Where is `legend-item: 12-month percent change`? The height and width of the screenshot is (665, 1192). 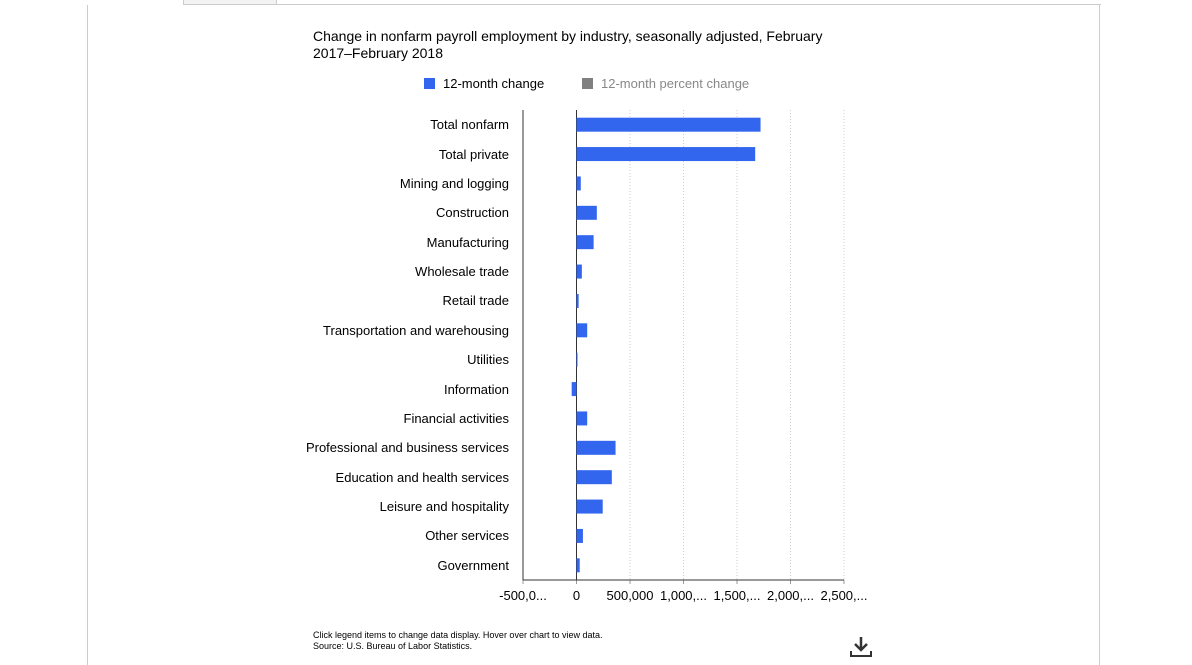 legend-item: 12-month percent change is located at coordinates (665, 83).